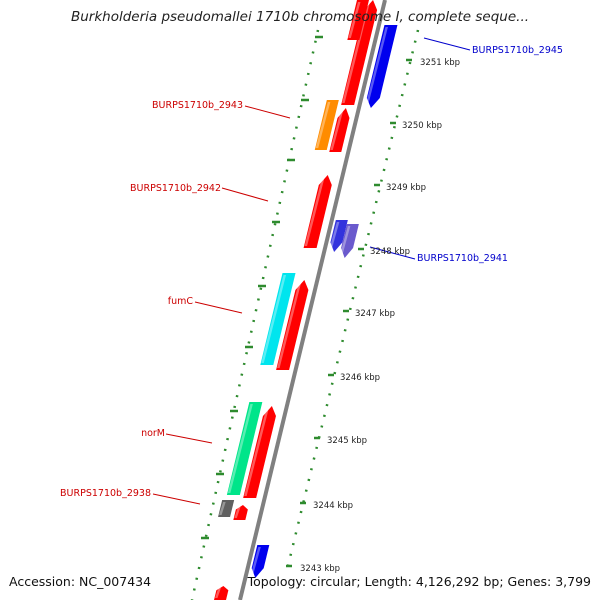 The width and height of the screenshot is (600, 600). What do you see at coordinates (440, 63) in the screenshot?
I see `kbp-label: 3251 kbp` at bounding box center [440, 63].